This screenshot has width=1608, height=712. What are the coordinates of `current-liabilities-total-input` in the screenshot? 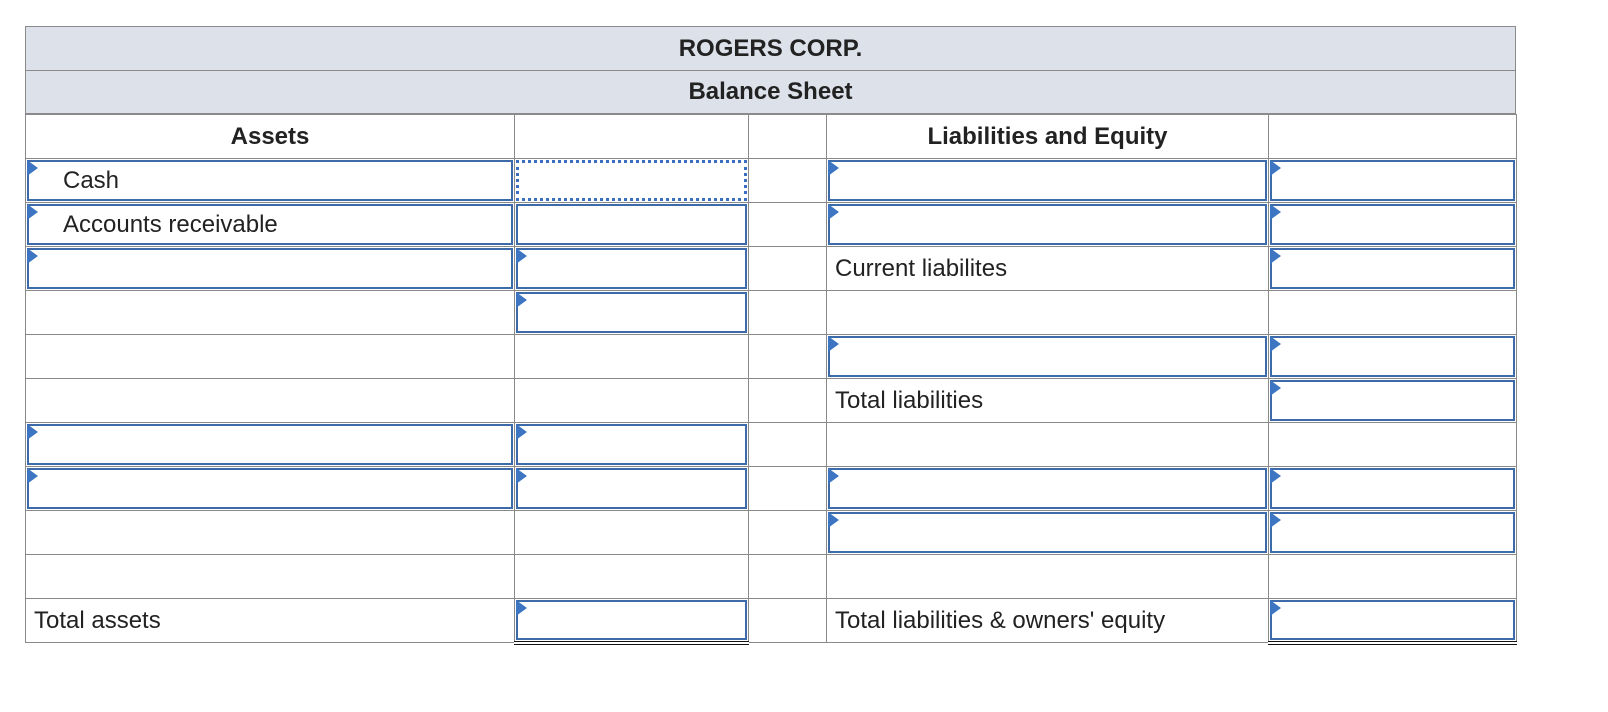 It's located at (1392, 268).